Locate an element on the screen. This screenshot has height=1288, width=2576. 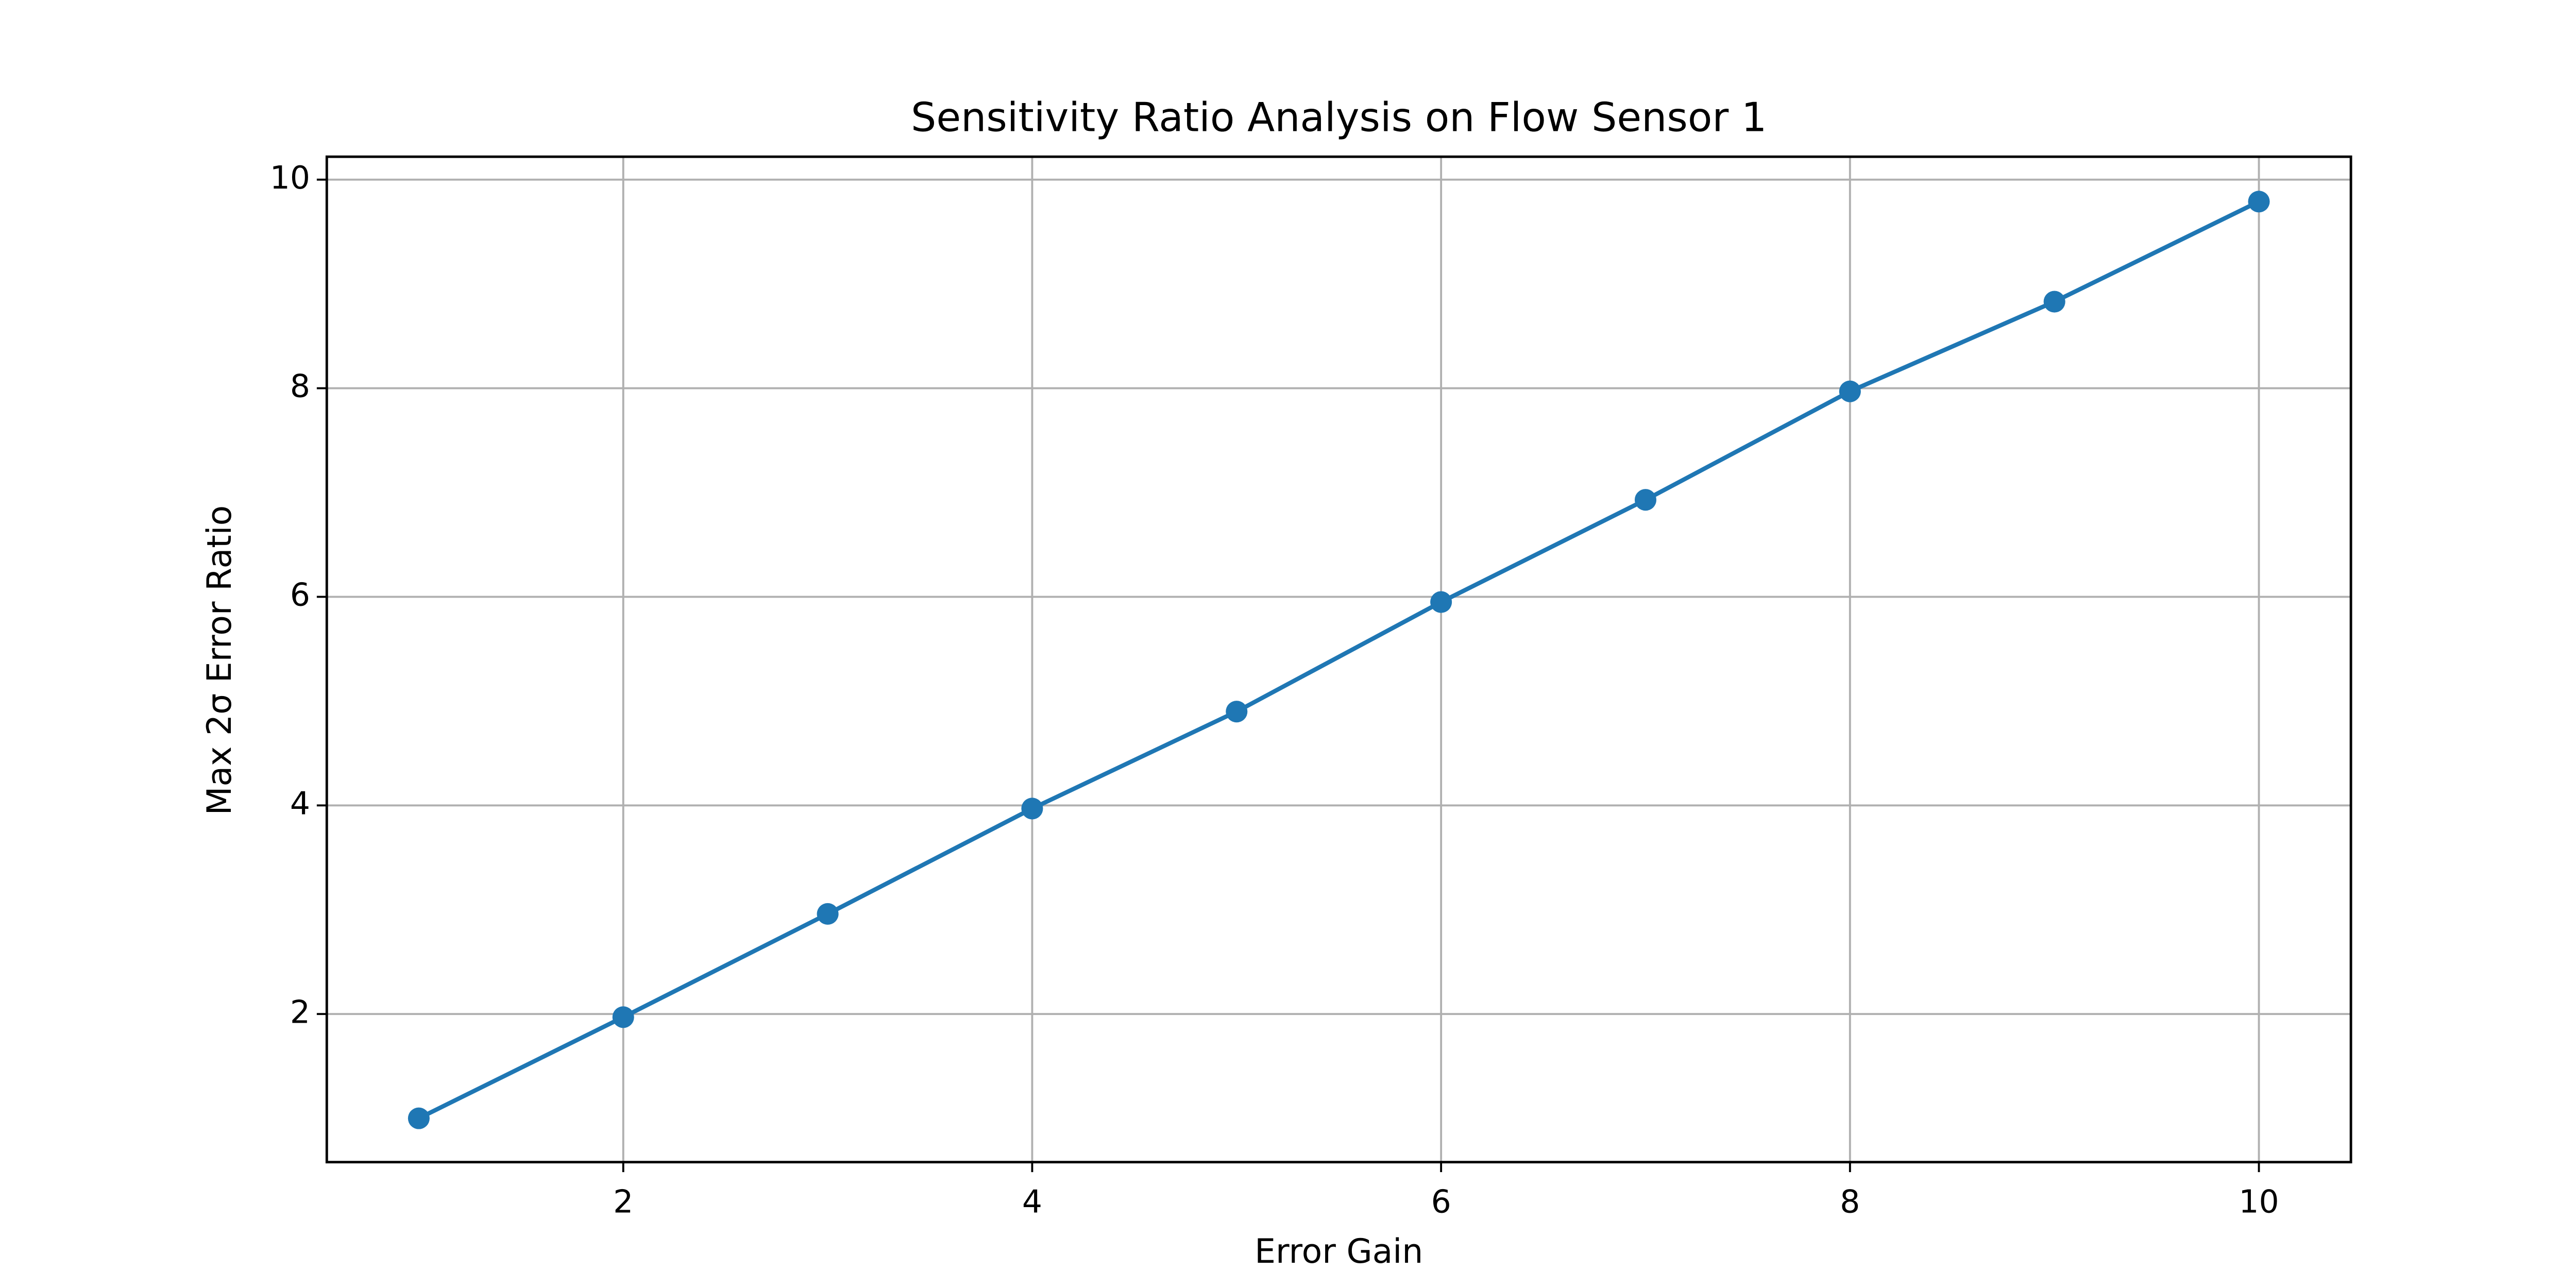
x-axis-label: Error Gain is located at coordinates (1339, 1252).